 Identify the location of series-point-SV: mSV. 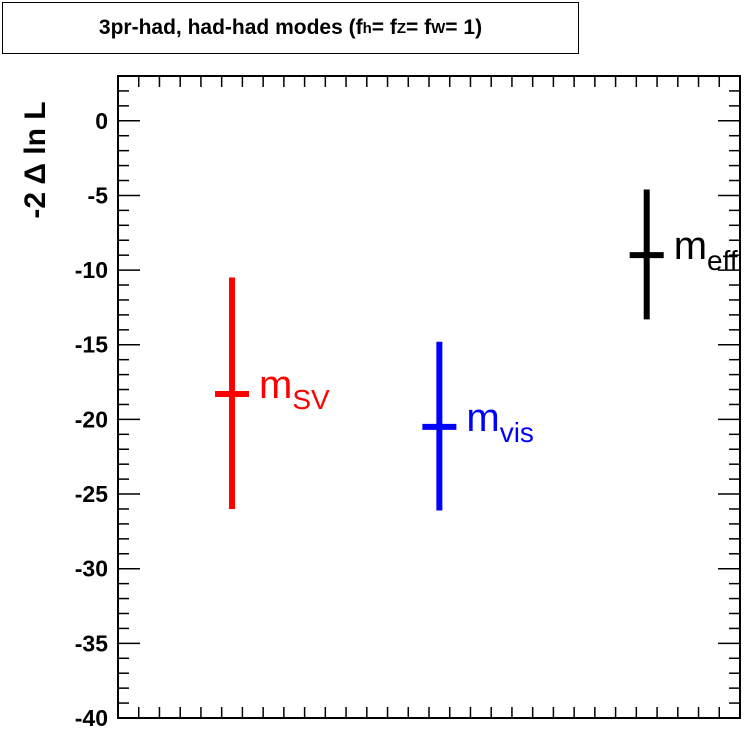
(272, 393).